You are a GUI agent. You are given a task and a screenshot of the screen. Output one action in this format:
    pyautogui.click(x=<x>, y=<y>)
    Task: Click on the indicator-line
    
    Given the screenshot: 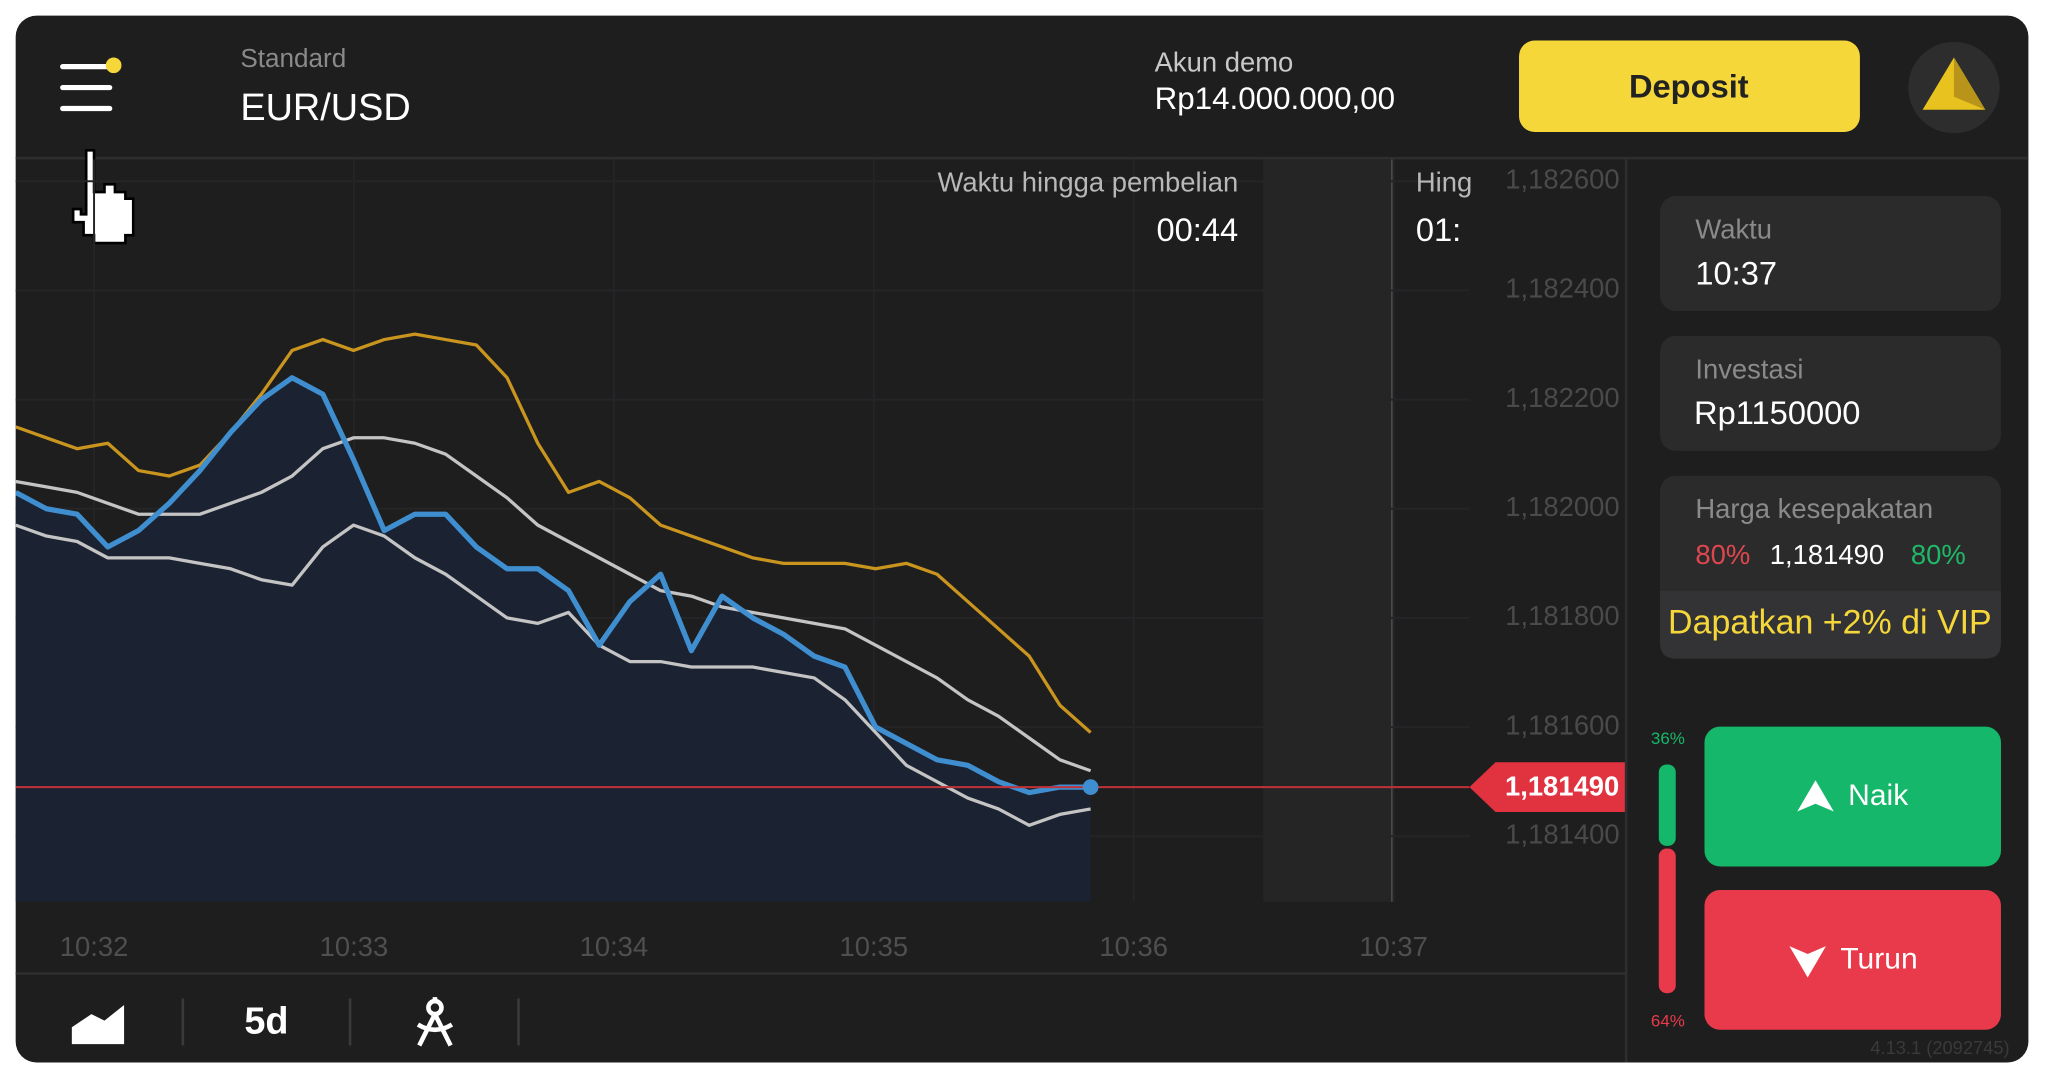 What is the action you would take?
    pyautogui.click(x=553, y=675)
    